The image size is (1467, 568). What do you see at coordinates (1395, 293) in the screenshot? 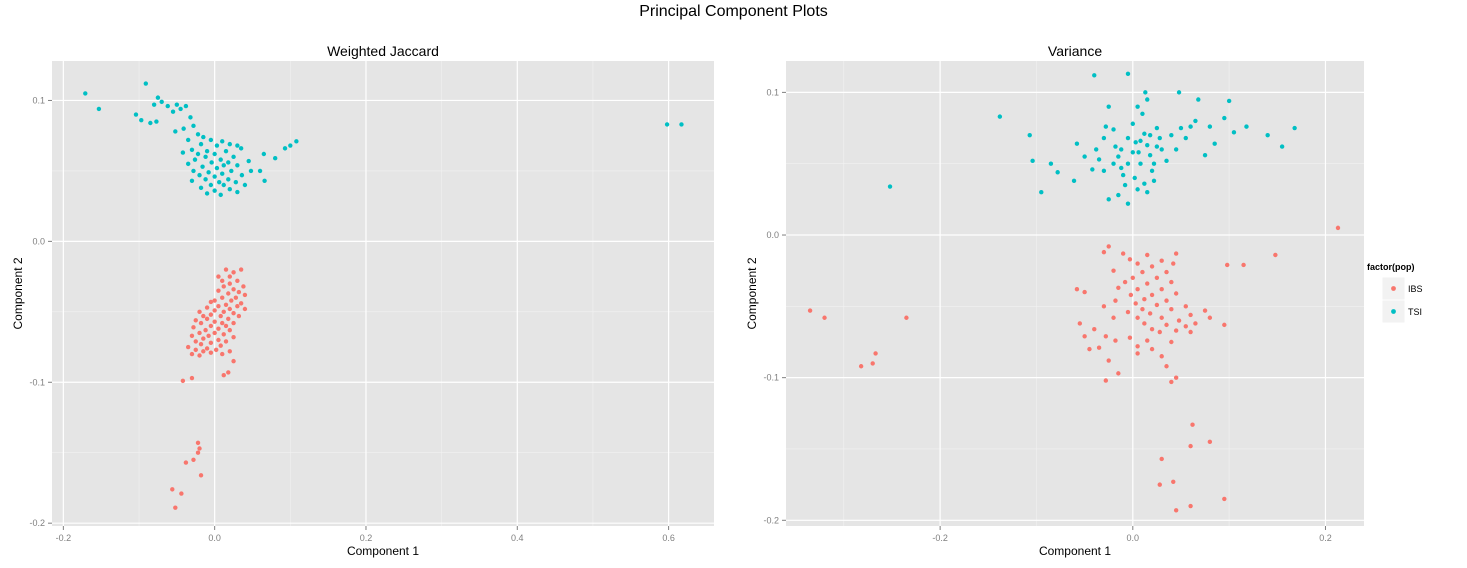
I see `legend: factor(pop) IBS TSI` at bounding box center [1395, 293].